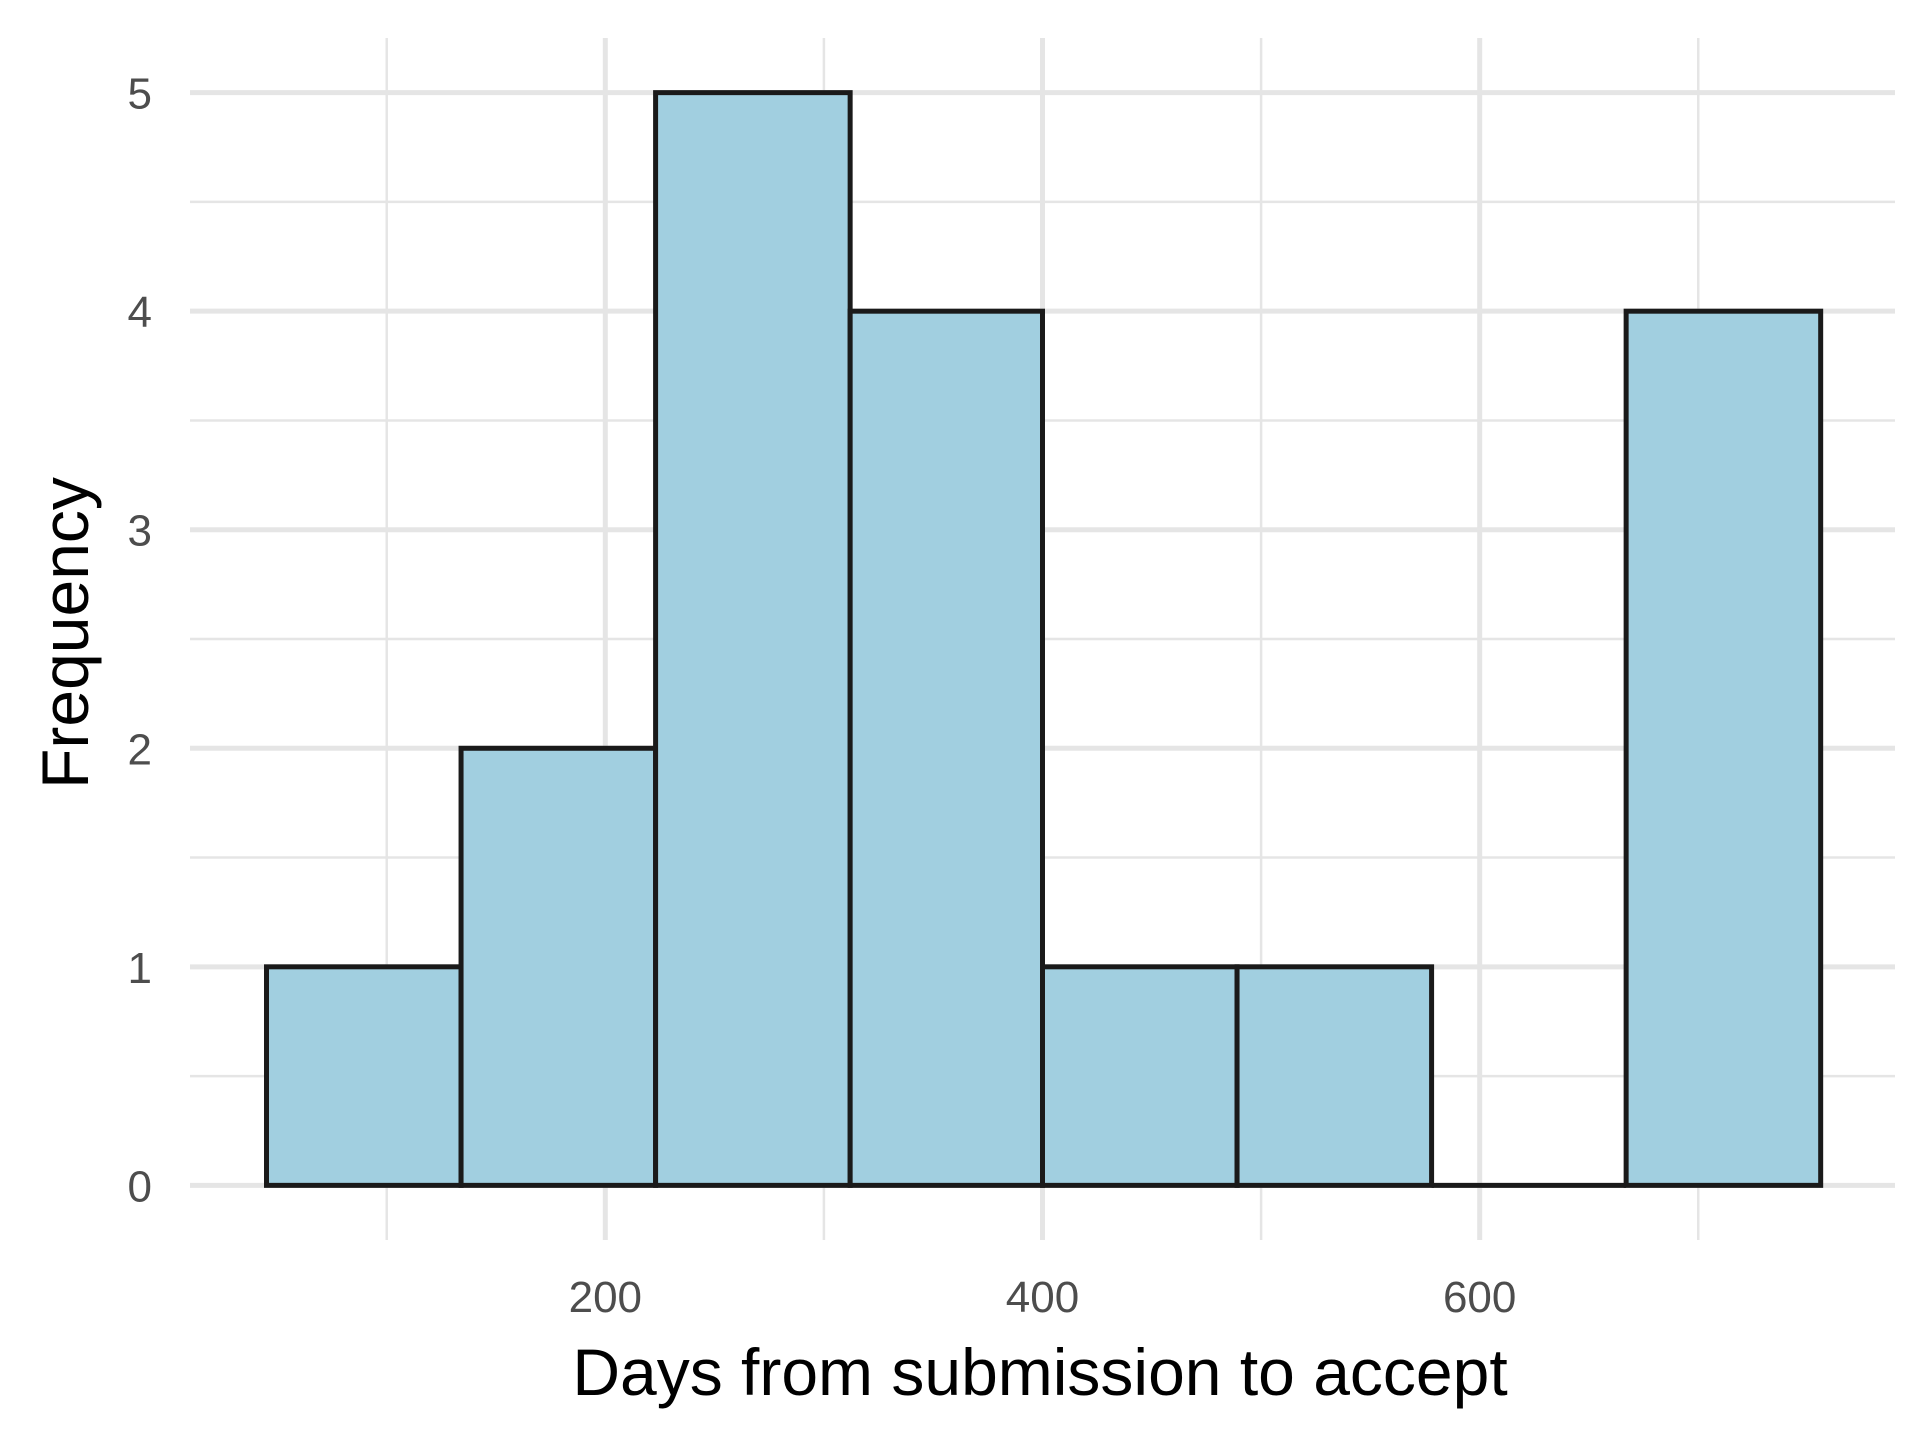  I want to click on x-tick-label: 200, so click(605, 1297).